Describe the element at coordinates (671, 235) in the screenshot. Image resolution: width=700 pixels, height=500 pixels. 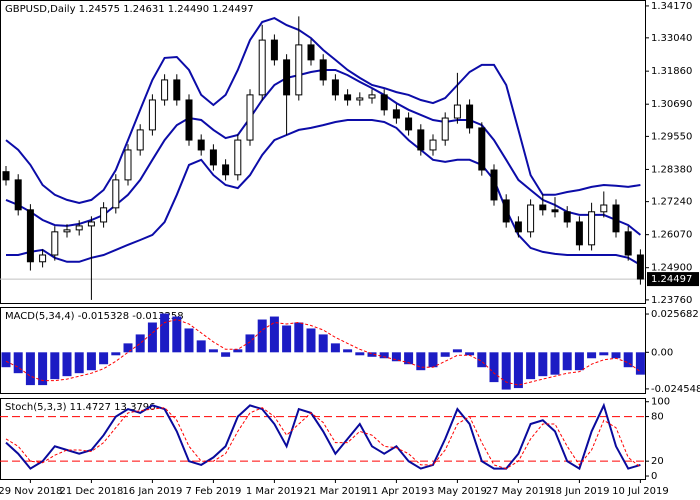
I see `y-tick-label: 1.26070` at that location.